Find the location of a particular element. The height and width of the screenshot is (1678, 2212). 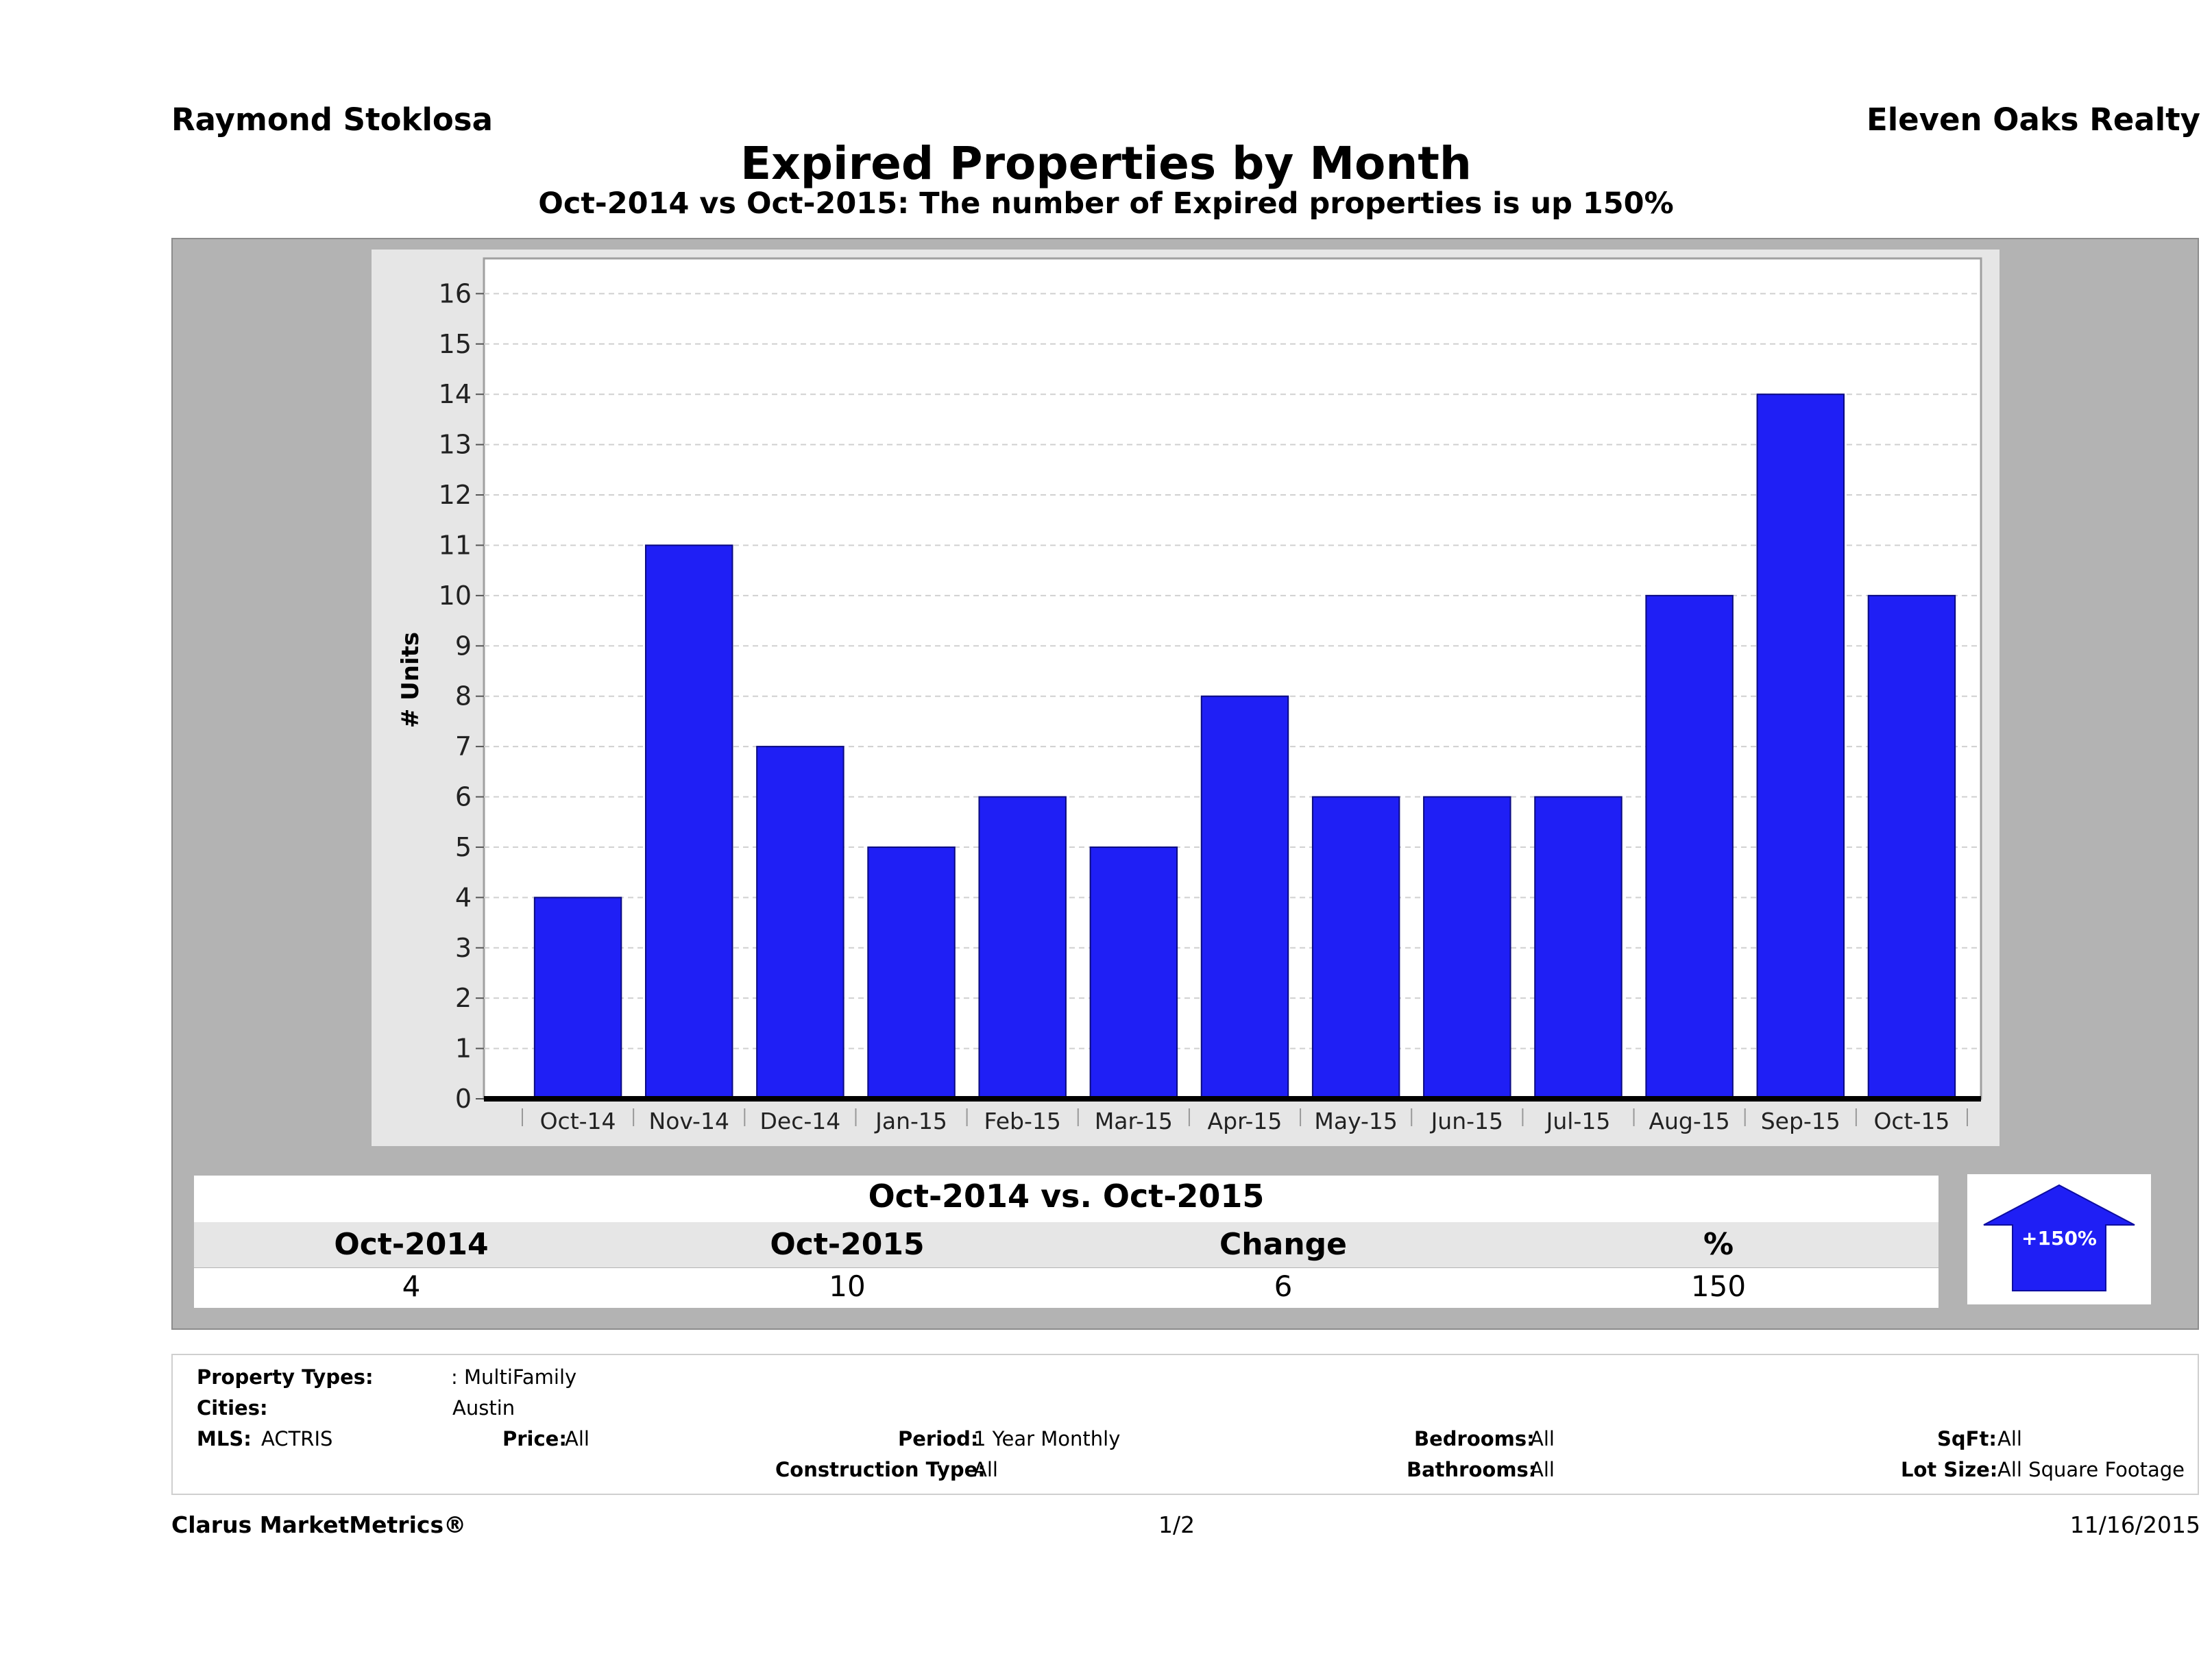

summary-header-oct2015: Oct-2015 is located at coordinates (847, 1244).